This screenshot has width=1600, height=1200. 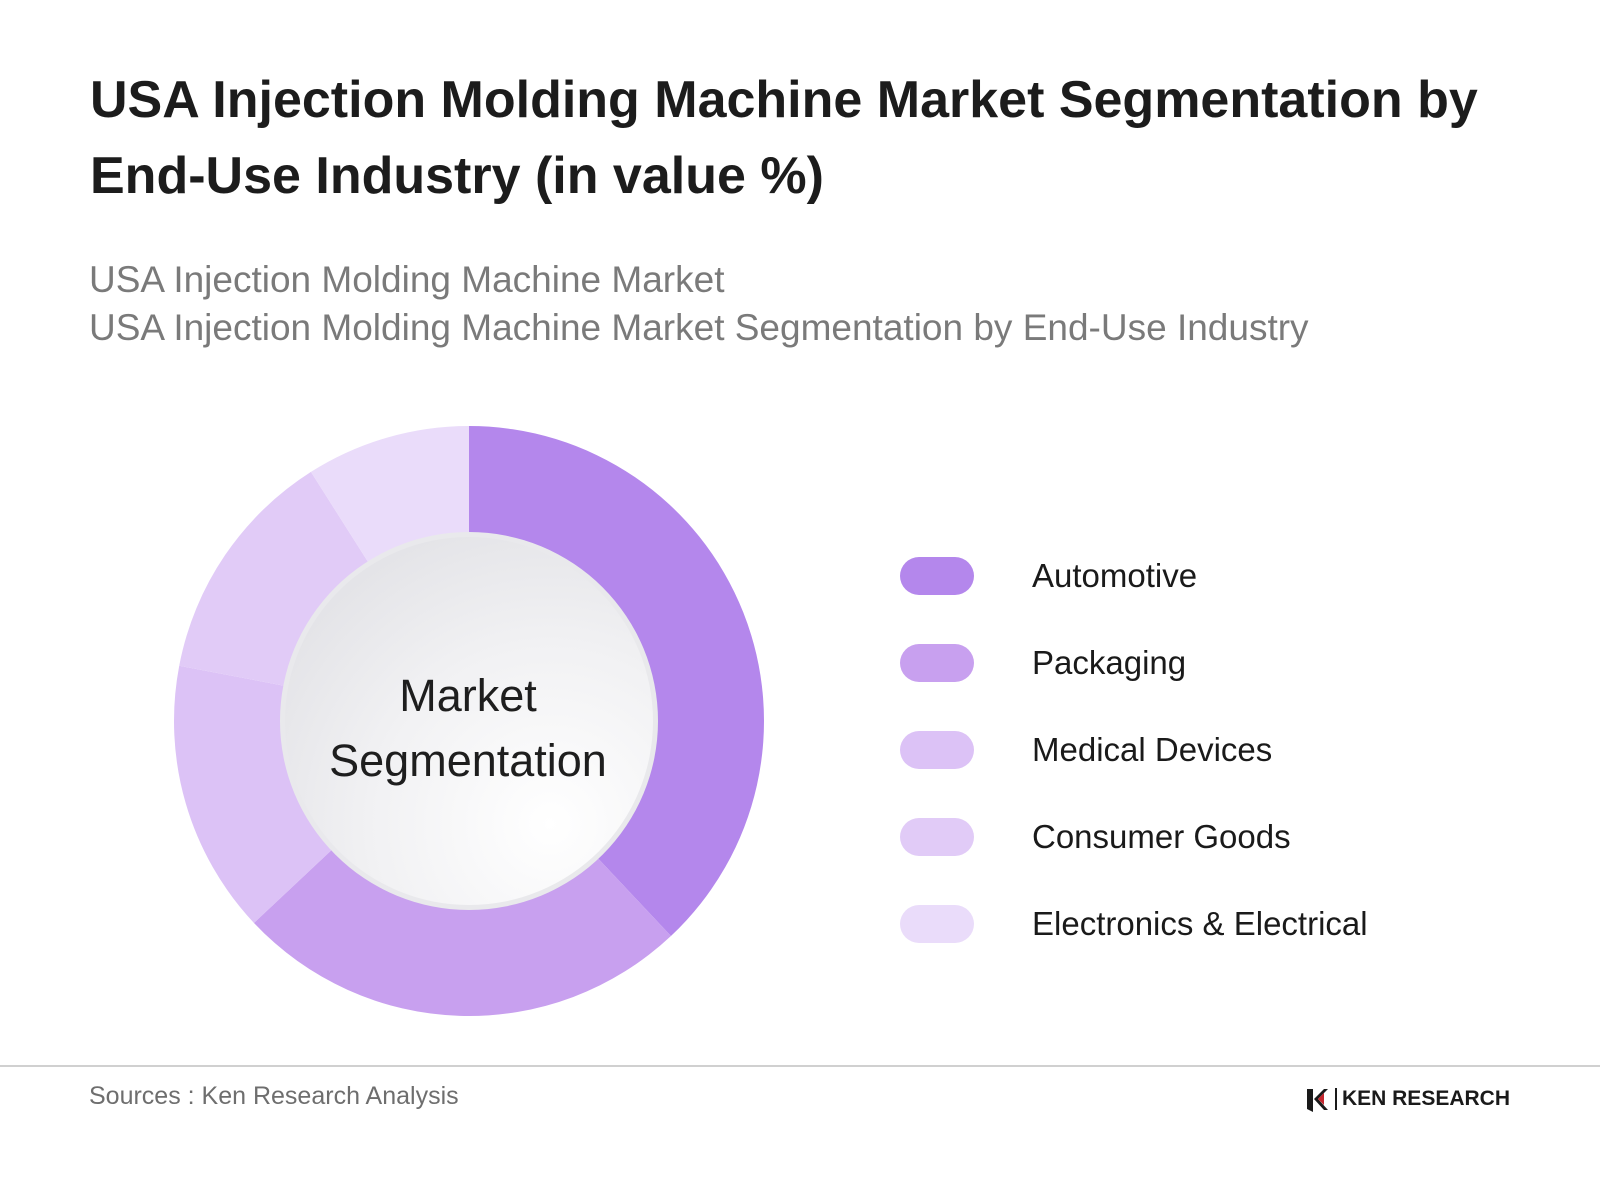 I want to click on legend-item-consumer-goods: Consumer Goods, so click(x=1200, y=836).